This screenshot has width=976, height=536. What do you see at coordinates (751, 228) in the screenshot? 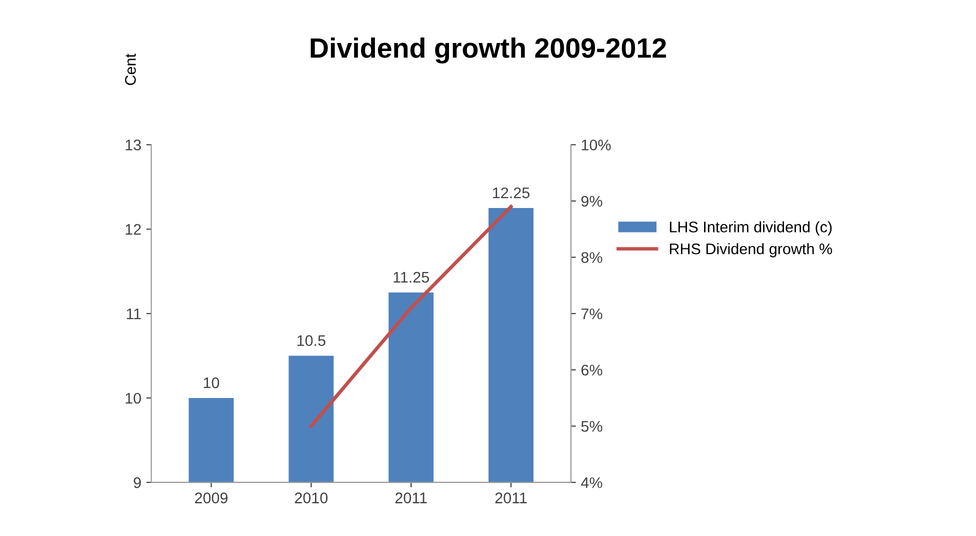
I see `legend-label: LHS Interim dividend (c)` at bounding box center [751, 228].